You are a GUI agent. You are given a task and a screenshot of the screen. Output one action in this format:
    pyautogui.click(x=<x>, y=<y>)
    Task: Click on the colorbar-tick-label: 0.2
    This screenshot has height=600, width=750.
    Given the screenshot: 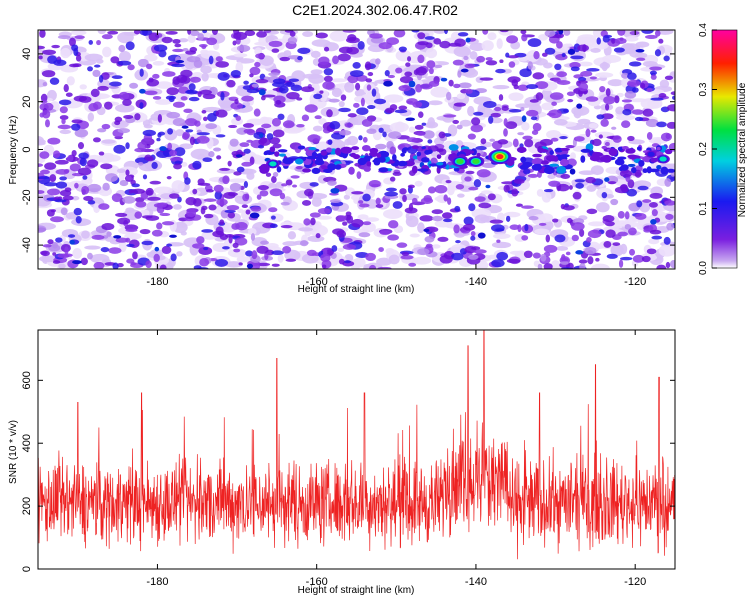 What is the action you would take?
    pyautogui.click(x=703, y=149)
    